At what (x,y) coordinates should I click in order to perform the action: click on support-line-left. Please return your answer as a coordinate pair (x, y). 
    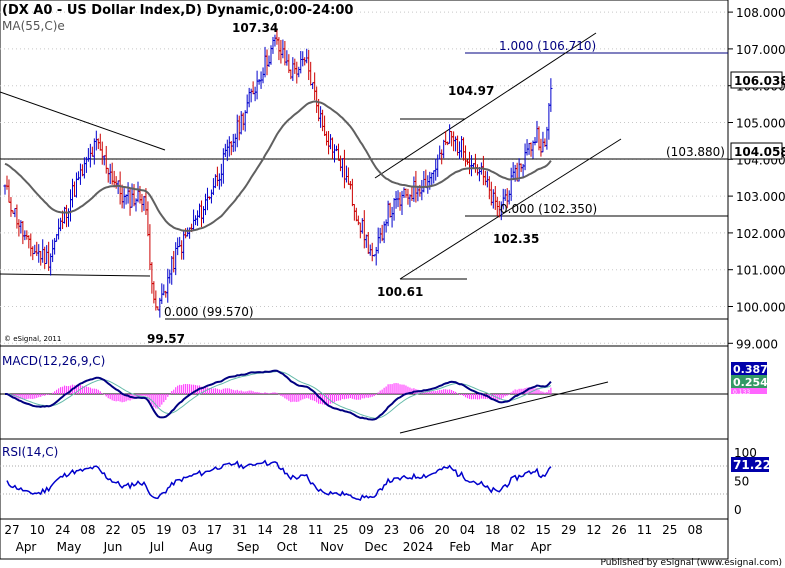
    Looking at the image, I should click on (75, 275).